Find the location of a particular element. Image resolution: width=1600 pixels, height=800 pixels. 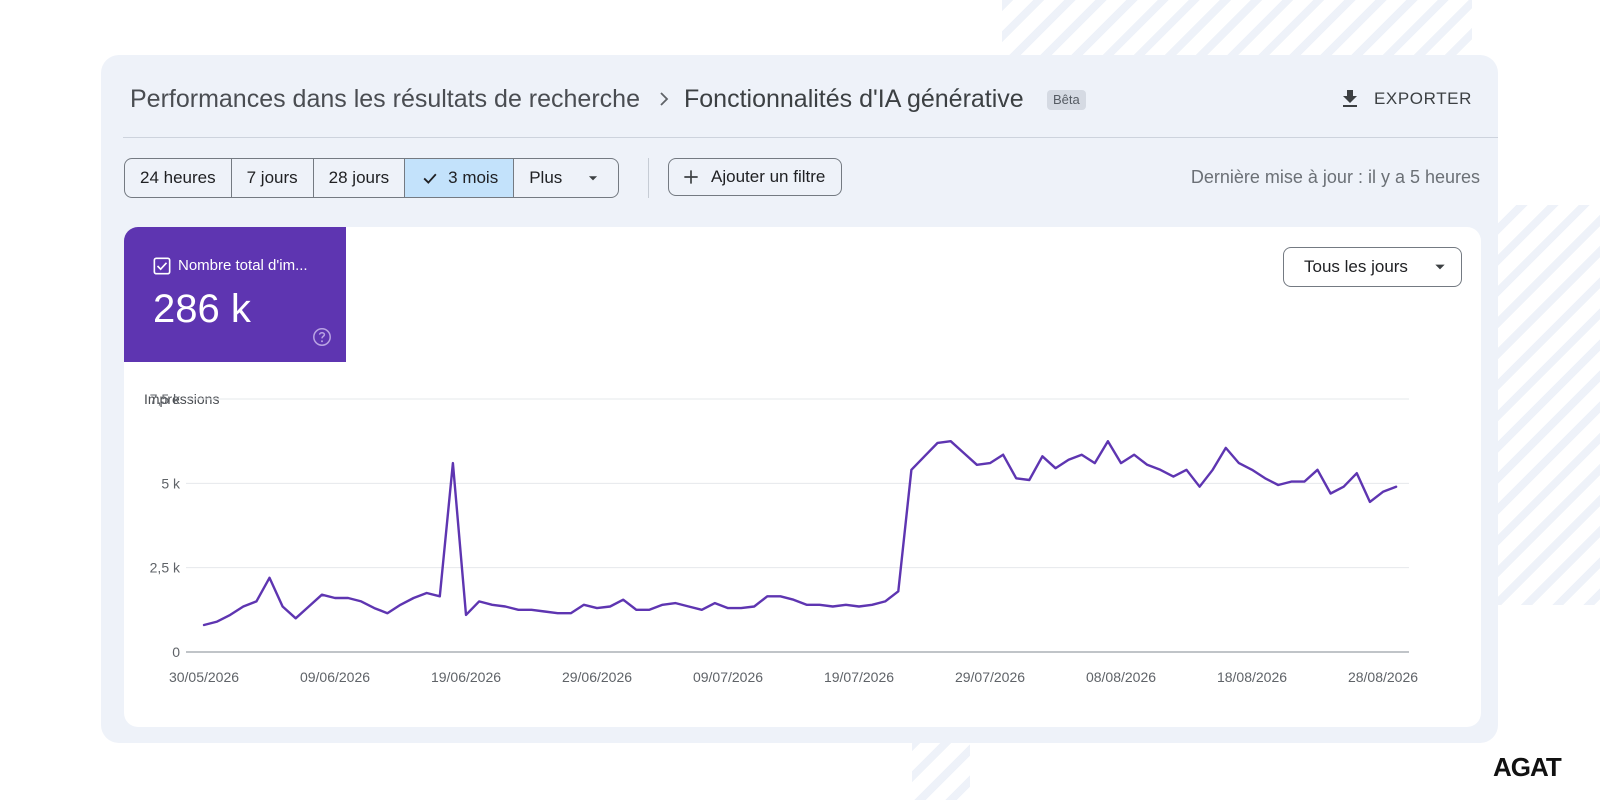

granularity-dropdown: Tous les jours is located at coordinates (1372, 267).